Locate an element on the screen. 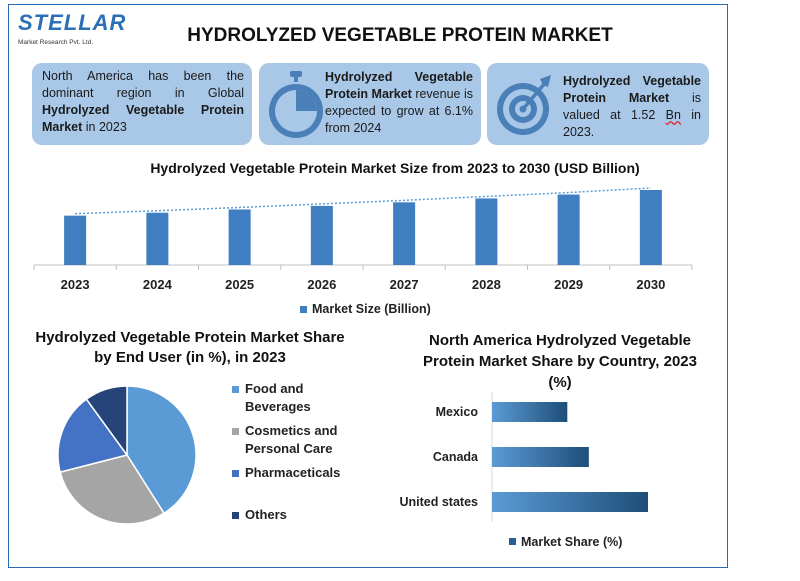 This screenshot has height=581, width=800. market-size-legend-label: Market Size (Billion) is located at coordinates (371, 309).